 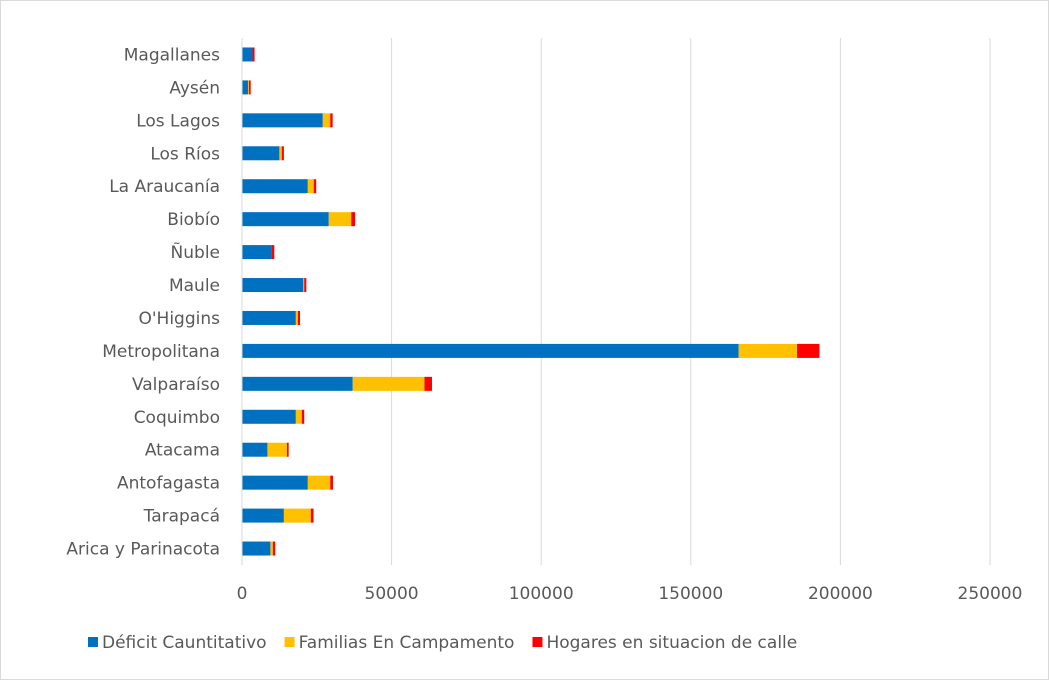 What do you see at coordinates (671, 643) in the screenshot?
I see `legend-label: Hogares en situacion de calle` at bounding box center [671, 643].